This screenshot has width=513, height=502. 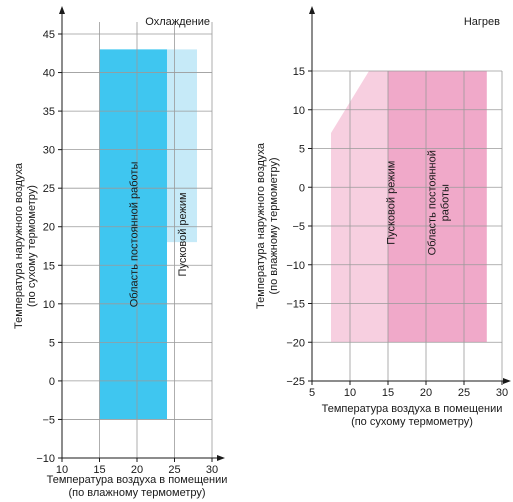 What do you see at coordinates (295, 382) in the screenshot?
I see `y-tick-label: −25` at bounding box center [295, 382].